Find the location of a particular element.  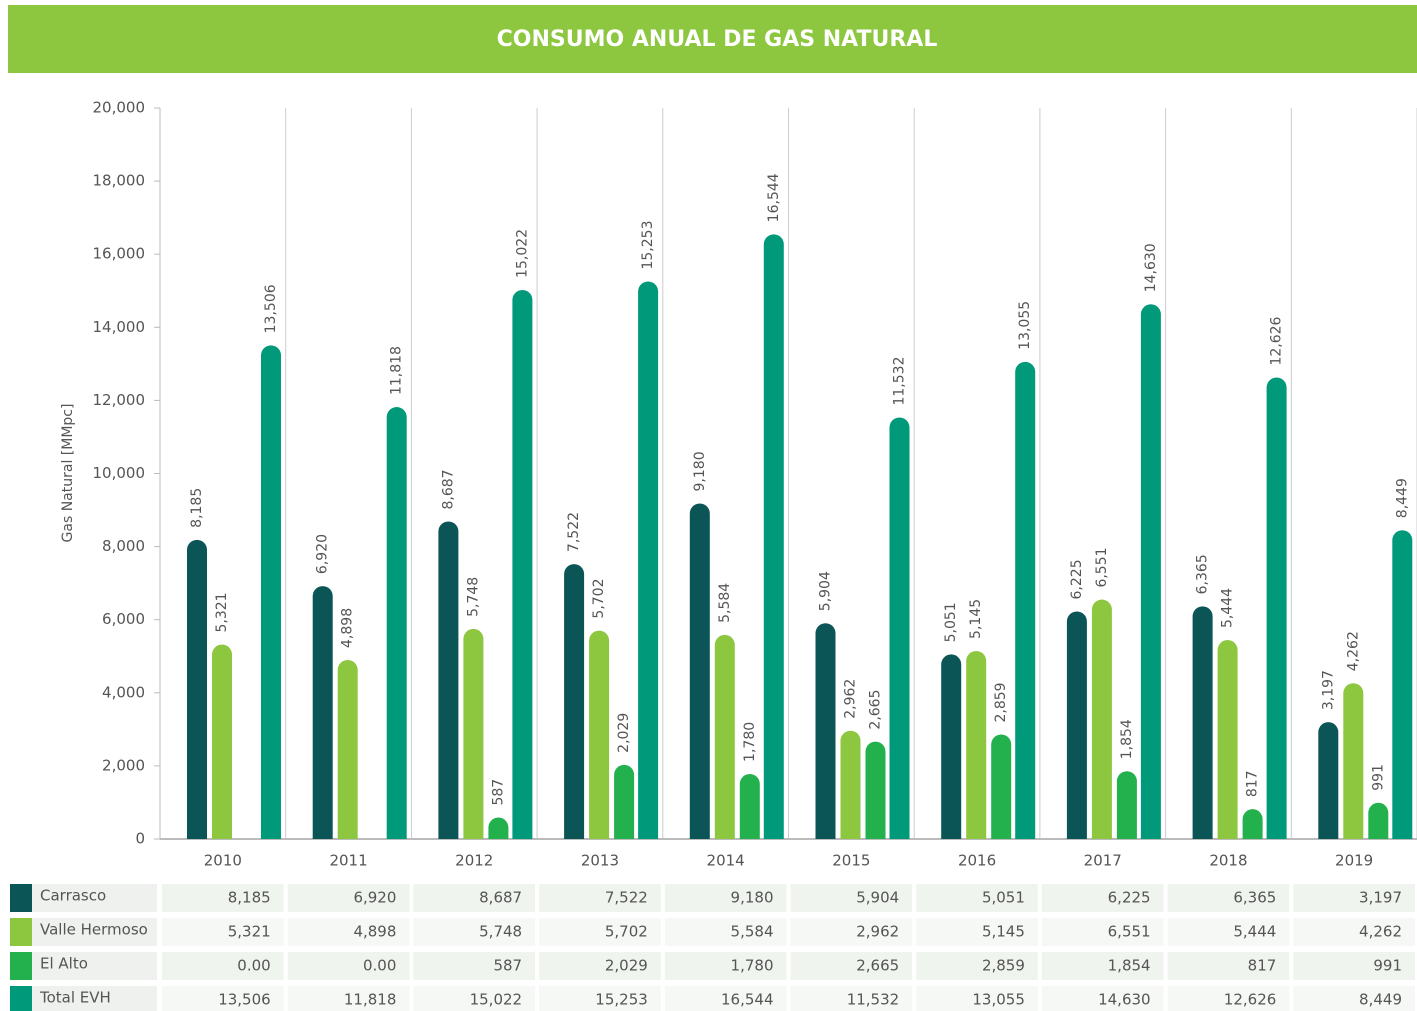

title-banner is located at coordinates (712, 39).